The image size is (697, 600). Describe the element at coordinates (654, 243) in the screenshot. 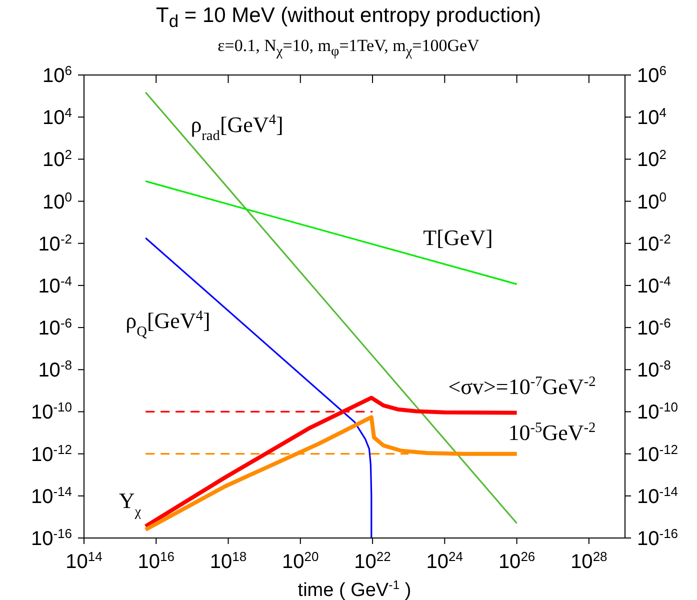

I see `y-tick-label: 10$^{-2}$` at that location.